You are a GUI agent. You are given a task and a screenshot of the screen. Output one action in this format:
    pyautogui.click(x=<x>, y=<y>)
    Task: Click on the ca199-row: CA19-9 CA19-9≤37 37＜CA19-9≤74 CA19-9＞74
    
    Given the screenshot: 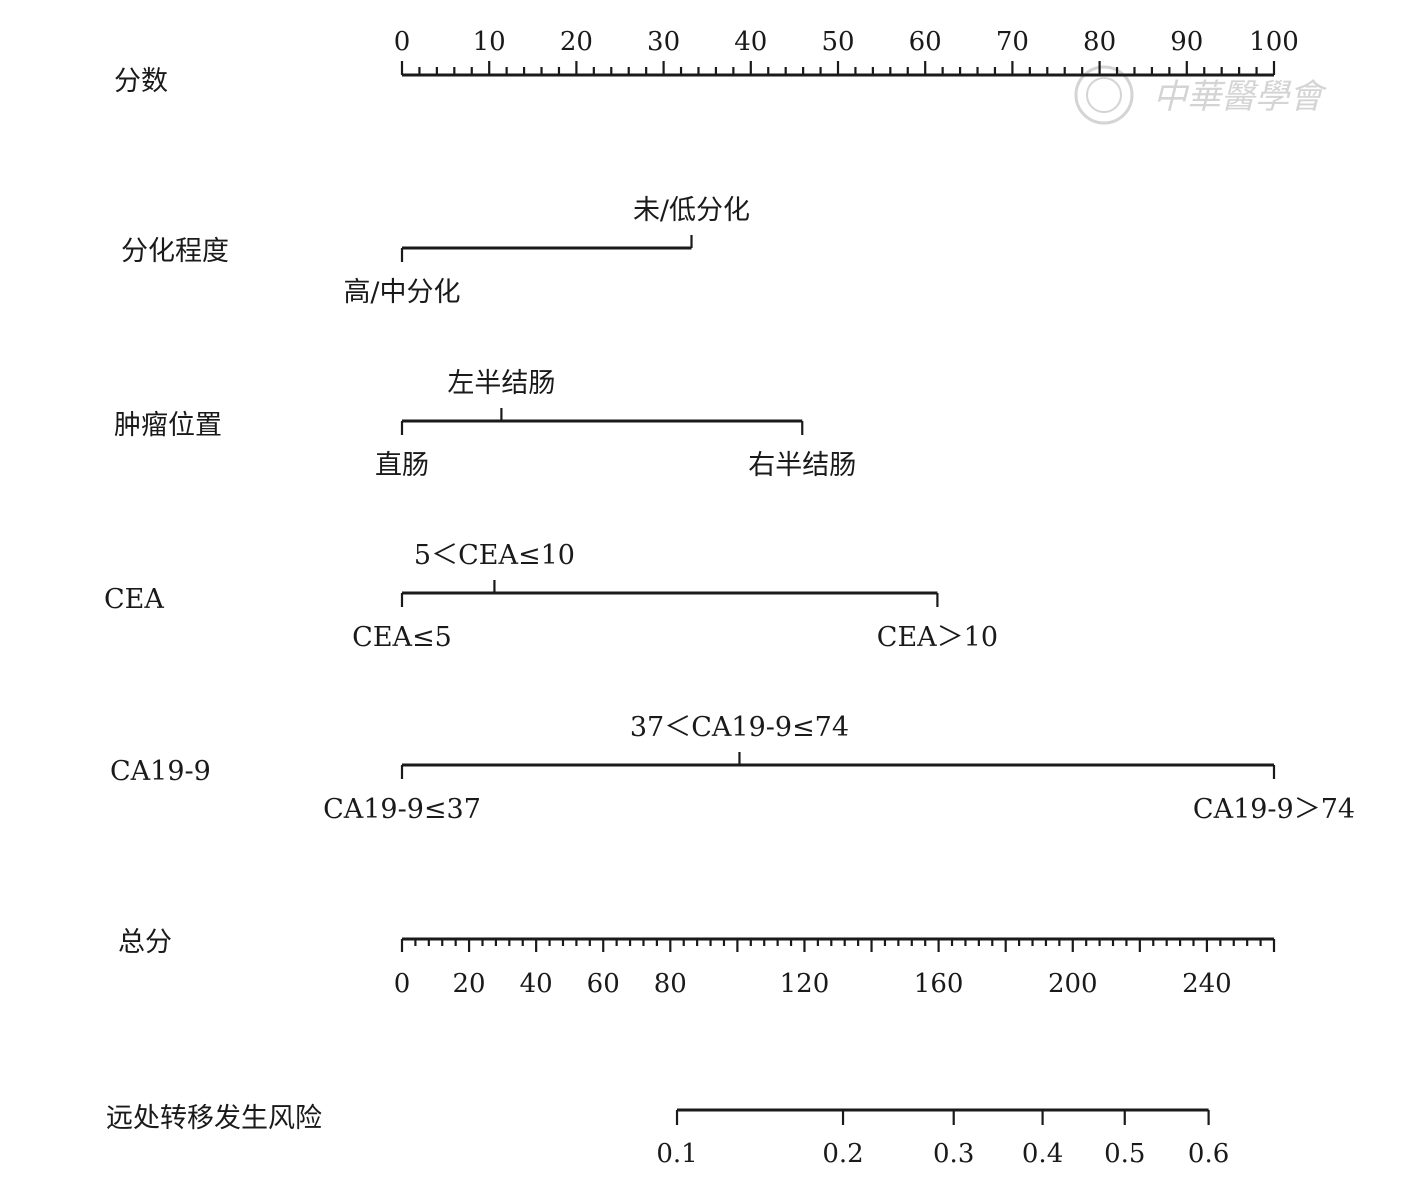 What is the action you would take?
    pyautogui.click(x=732, y=768)
    